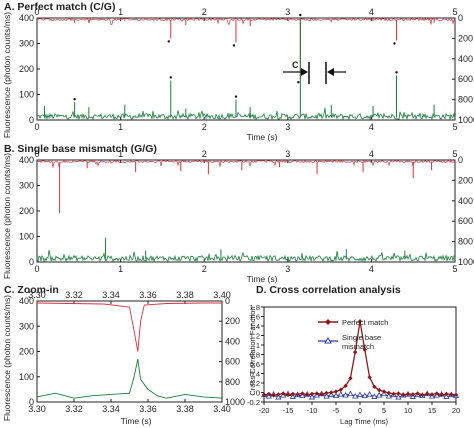 The image size is (474, 428). I want to click on x-tick-label: -20, so click(264, 410).